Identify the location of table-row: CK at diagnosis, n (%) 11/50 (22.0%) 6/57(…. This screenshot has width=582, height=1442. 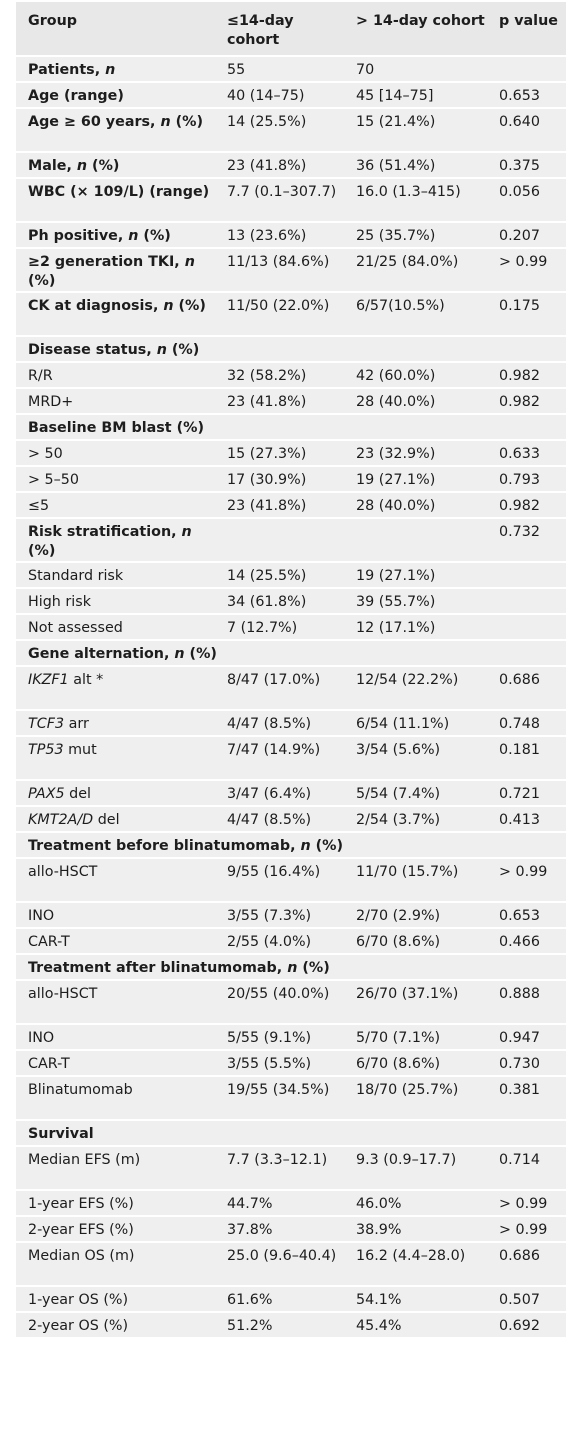
(291, 315).